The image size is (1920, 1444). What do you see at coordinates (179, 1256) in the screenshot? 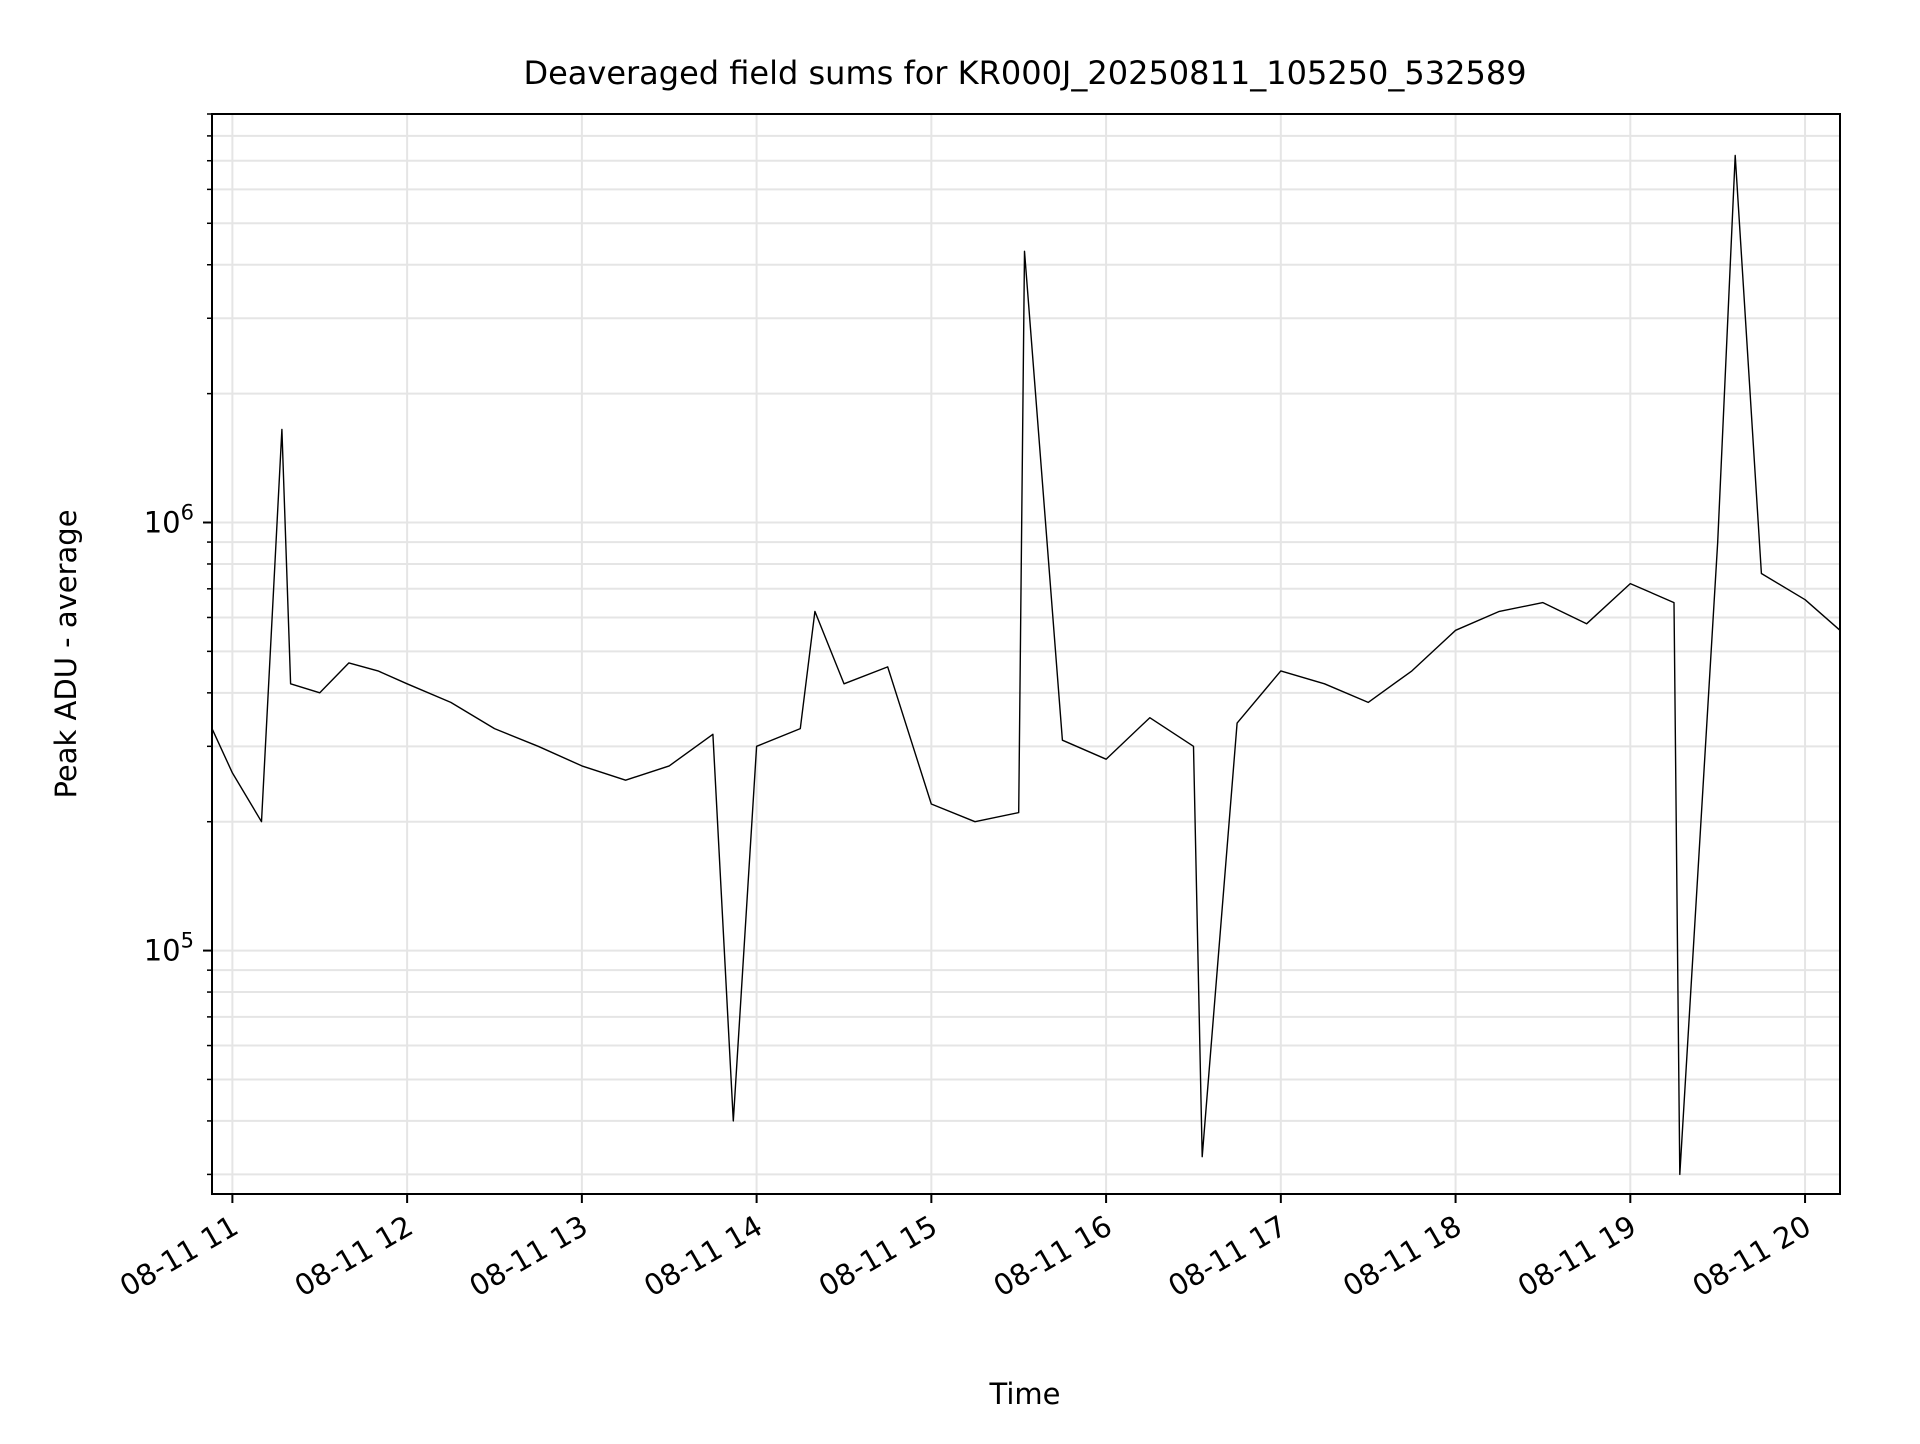
I see `x-tick-label: 08-11 11` at bounding box center [179, 1256].